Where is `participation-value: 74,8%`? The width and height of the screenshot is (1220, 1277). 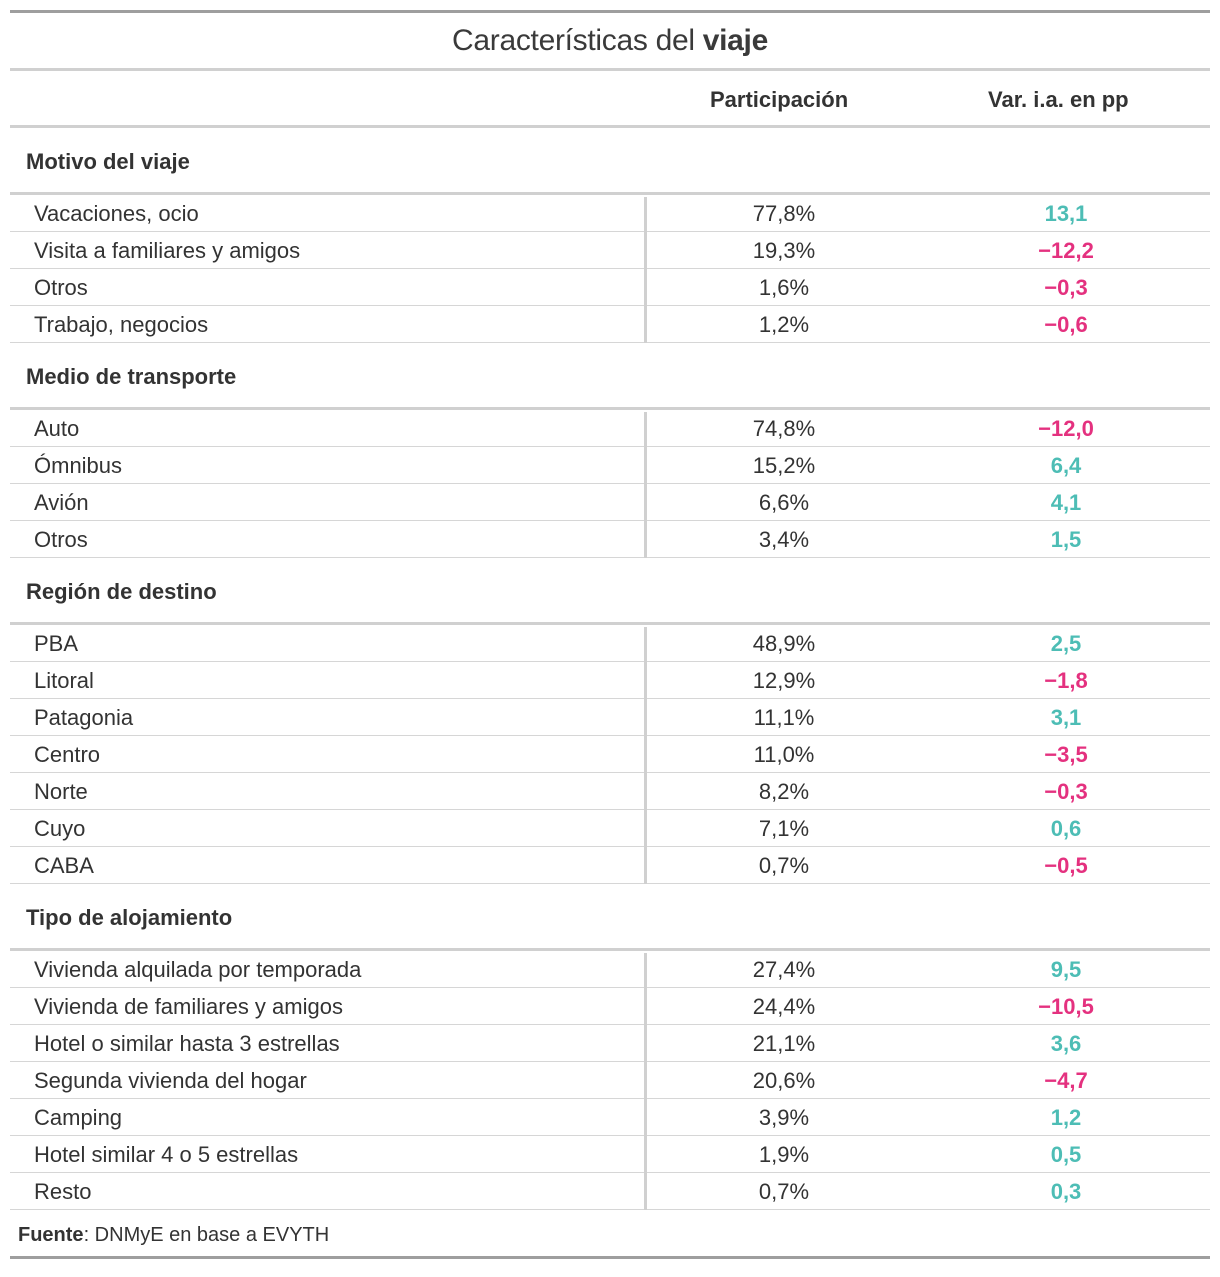
participation-value: 74,8% is located at coordinates (784, 428).